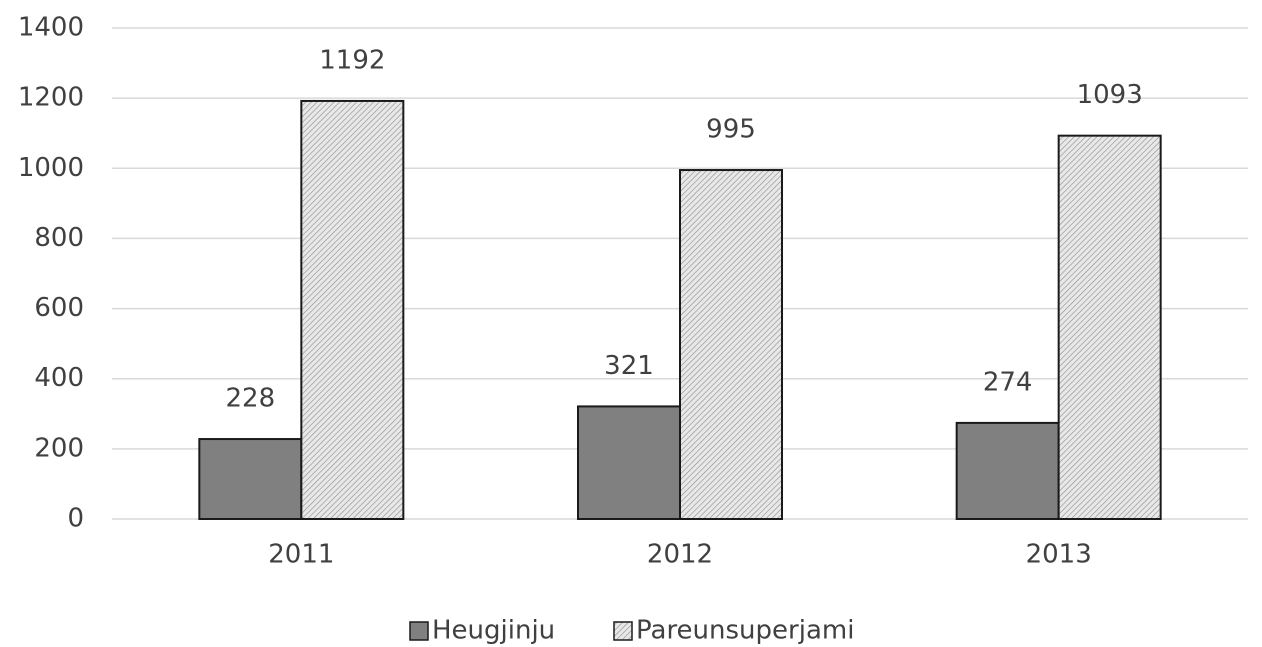 The height and width of the screenshot is (647, 1262). I want to click on data-label: 1192, so click(352, 60).